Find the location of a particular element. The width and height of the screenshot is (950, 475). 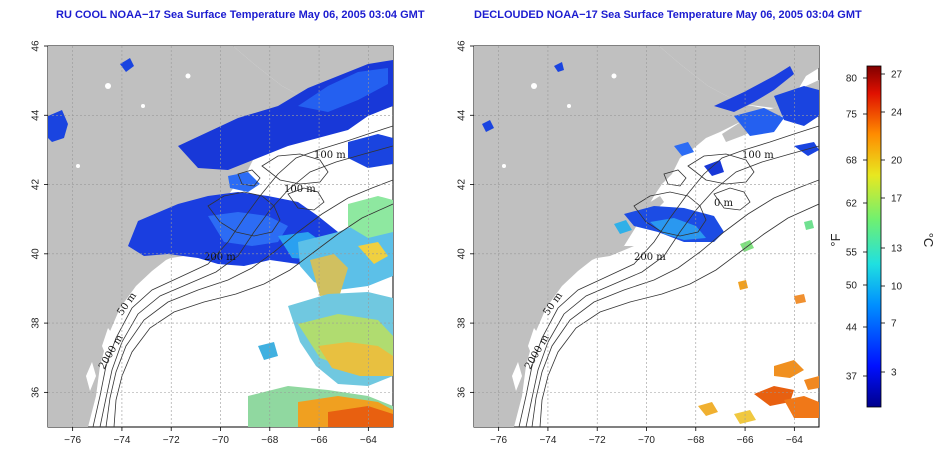

colorbar-ticks: 80 75 68 62 55 50 44 37 27 24 20 17 13 10 7 3 is located at coordinates (874, 226).